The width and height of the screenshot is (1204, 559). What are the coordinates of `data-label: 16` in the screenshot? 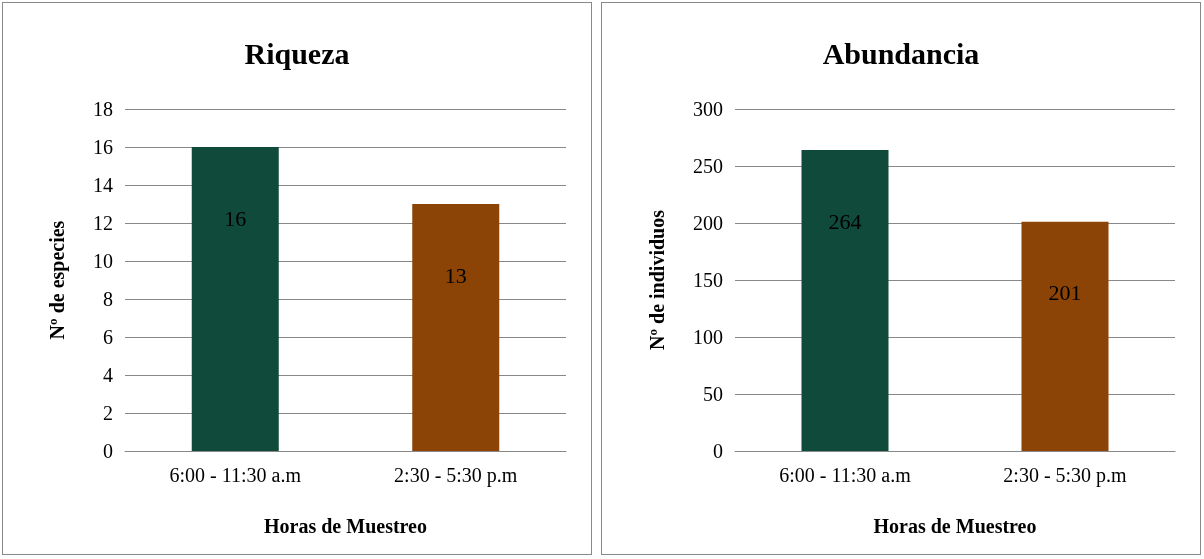 It's located at (235, 218).